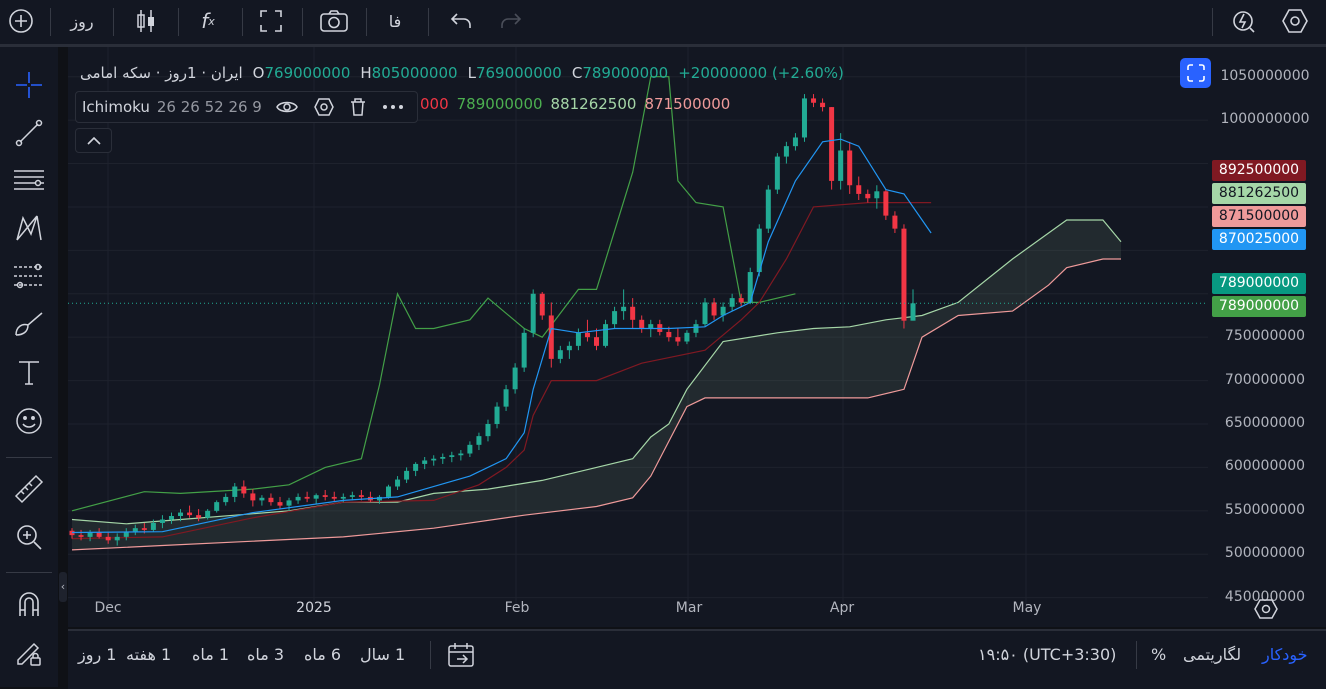 This screenshot has width=1326, height=689. I want to click on auto-toggle: خودکار, so click(1285, 654).